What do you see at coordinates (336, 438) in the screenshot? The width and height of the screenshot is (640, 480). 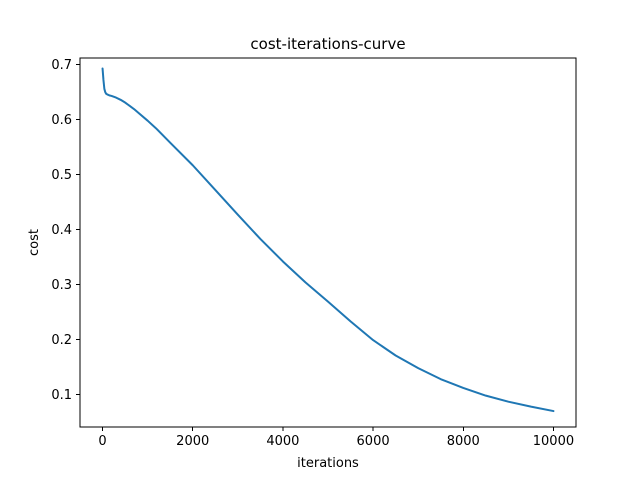 I see `x-axis-ticks: 0 2000 4000 6000 8000 10000` at bounding box center [336, 438].